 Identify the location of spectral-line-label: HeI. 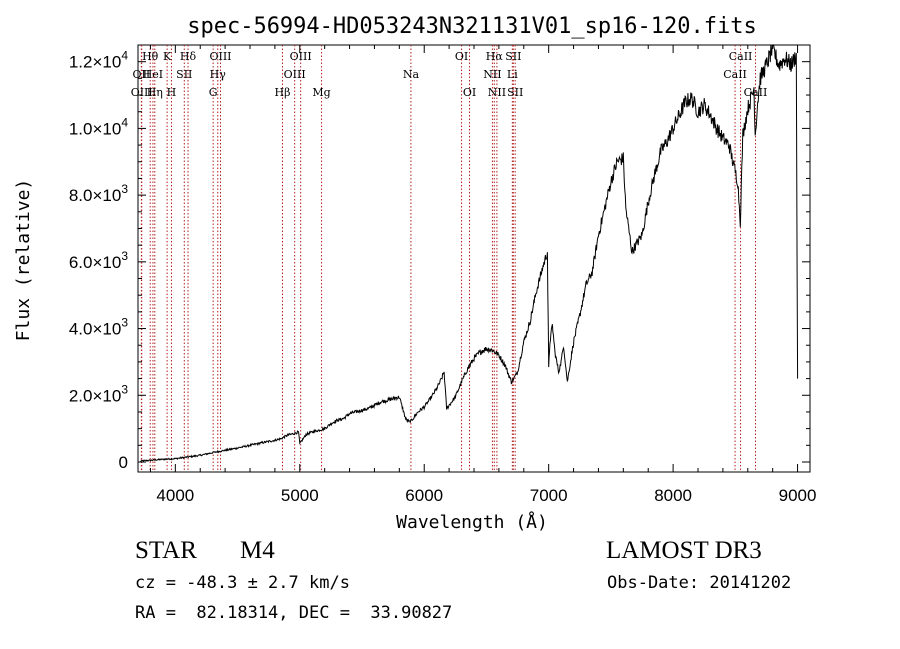
(153, 74).